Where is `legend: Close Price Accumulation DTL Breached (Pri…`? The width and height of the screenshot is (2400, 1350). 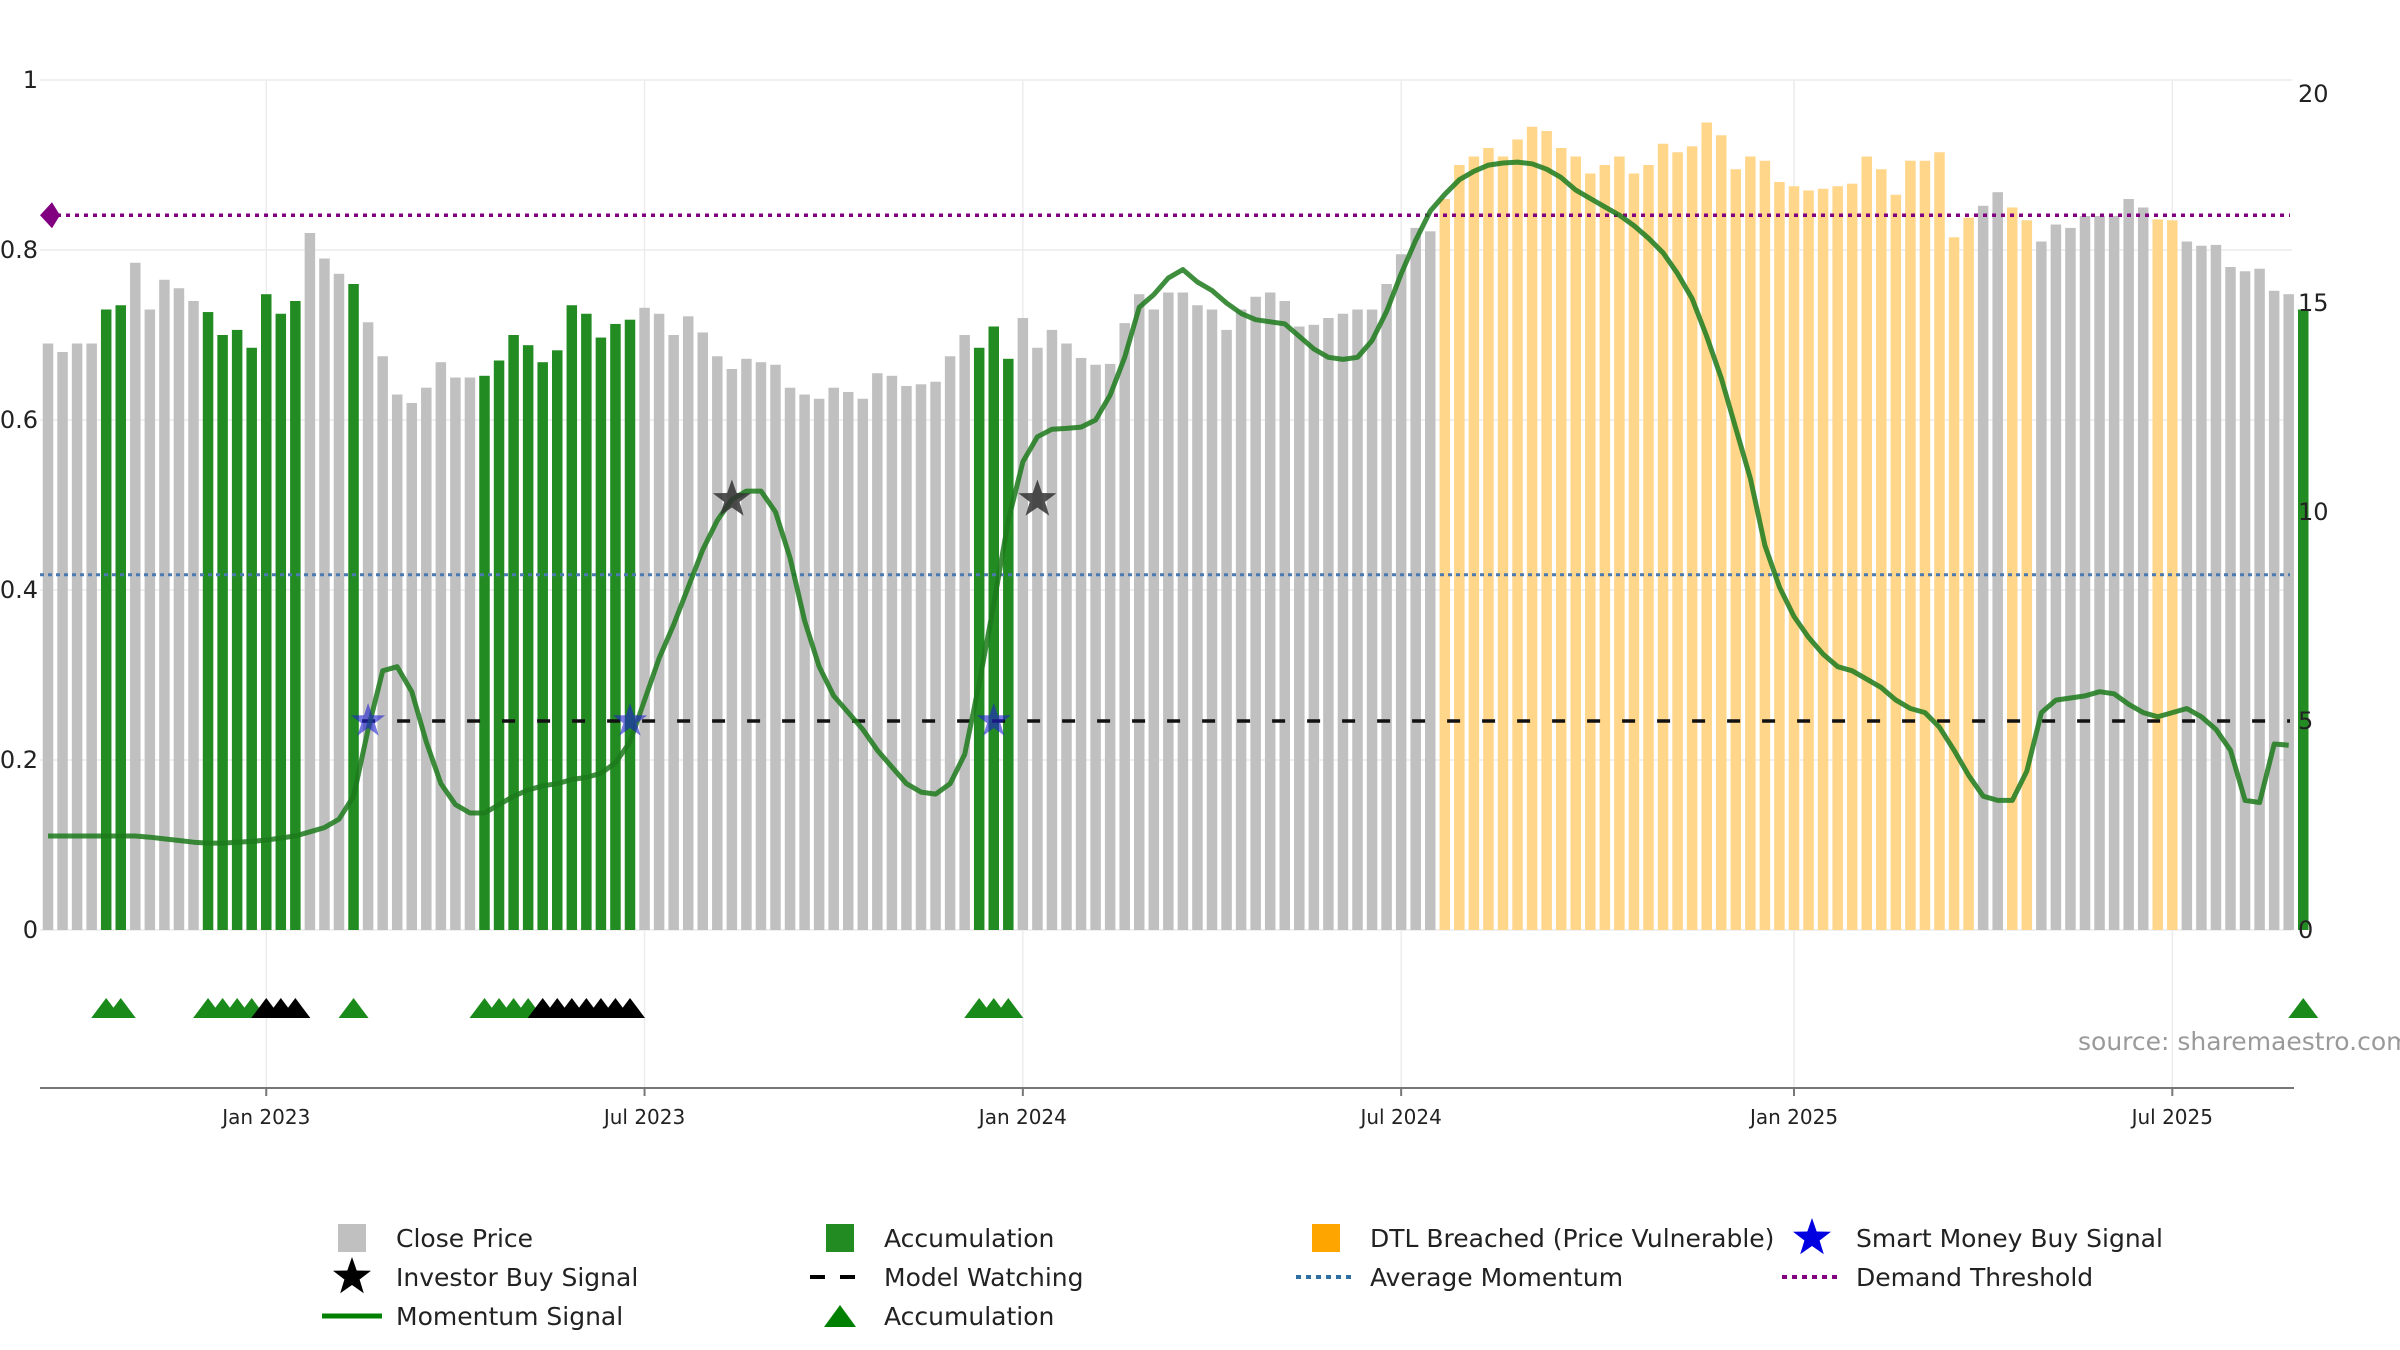
legend: Close Price Accumulation DTL Breached (Pri… is located at coordinates (1242, 1274).